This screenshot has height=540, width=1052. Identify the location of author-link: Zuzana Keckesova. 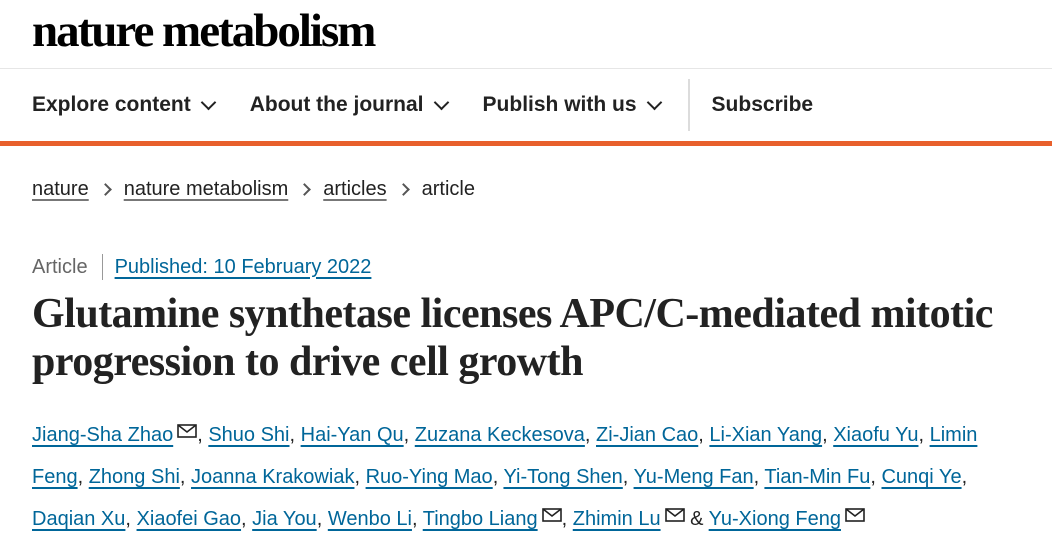
(499, 435).